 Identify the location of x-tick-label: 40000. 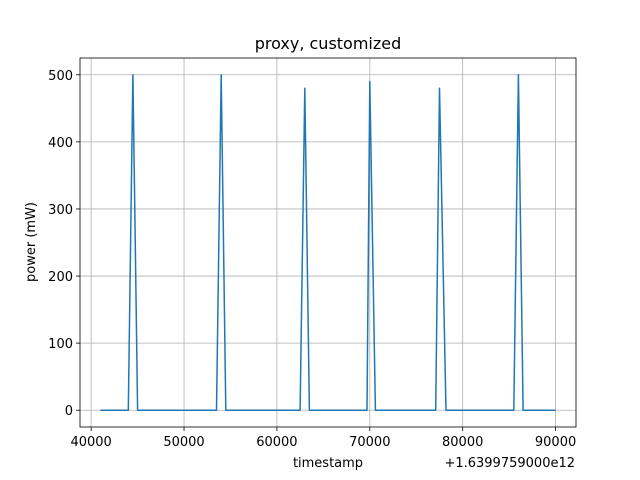
(90, 442).